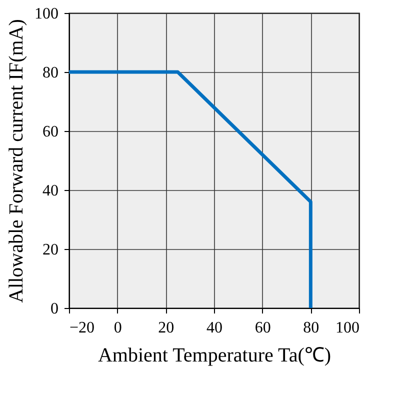 The width and height of the screenshot is (405, 407). I want to click on x-tick-label: 20, so click(166, 328).